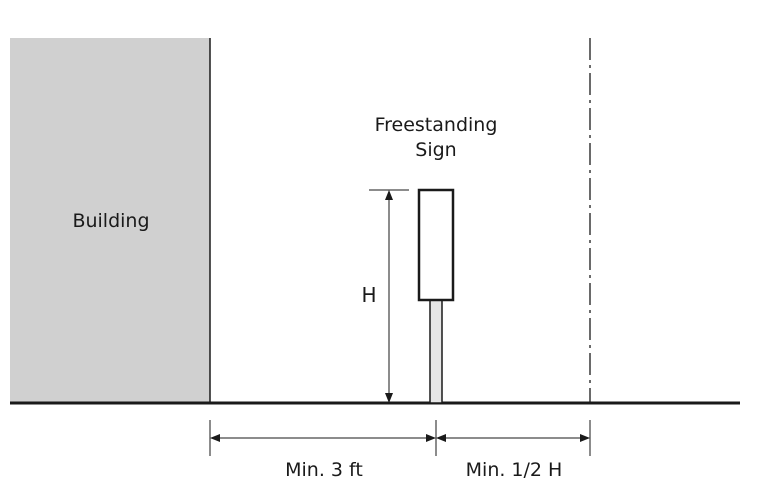  Describe the element at coordinates (436, 245) in the screenshot. I see `sign-panel` at that location.